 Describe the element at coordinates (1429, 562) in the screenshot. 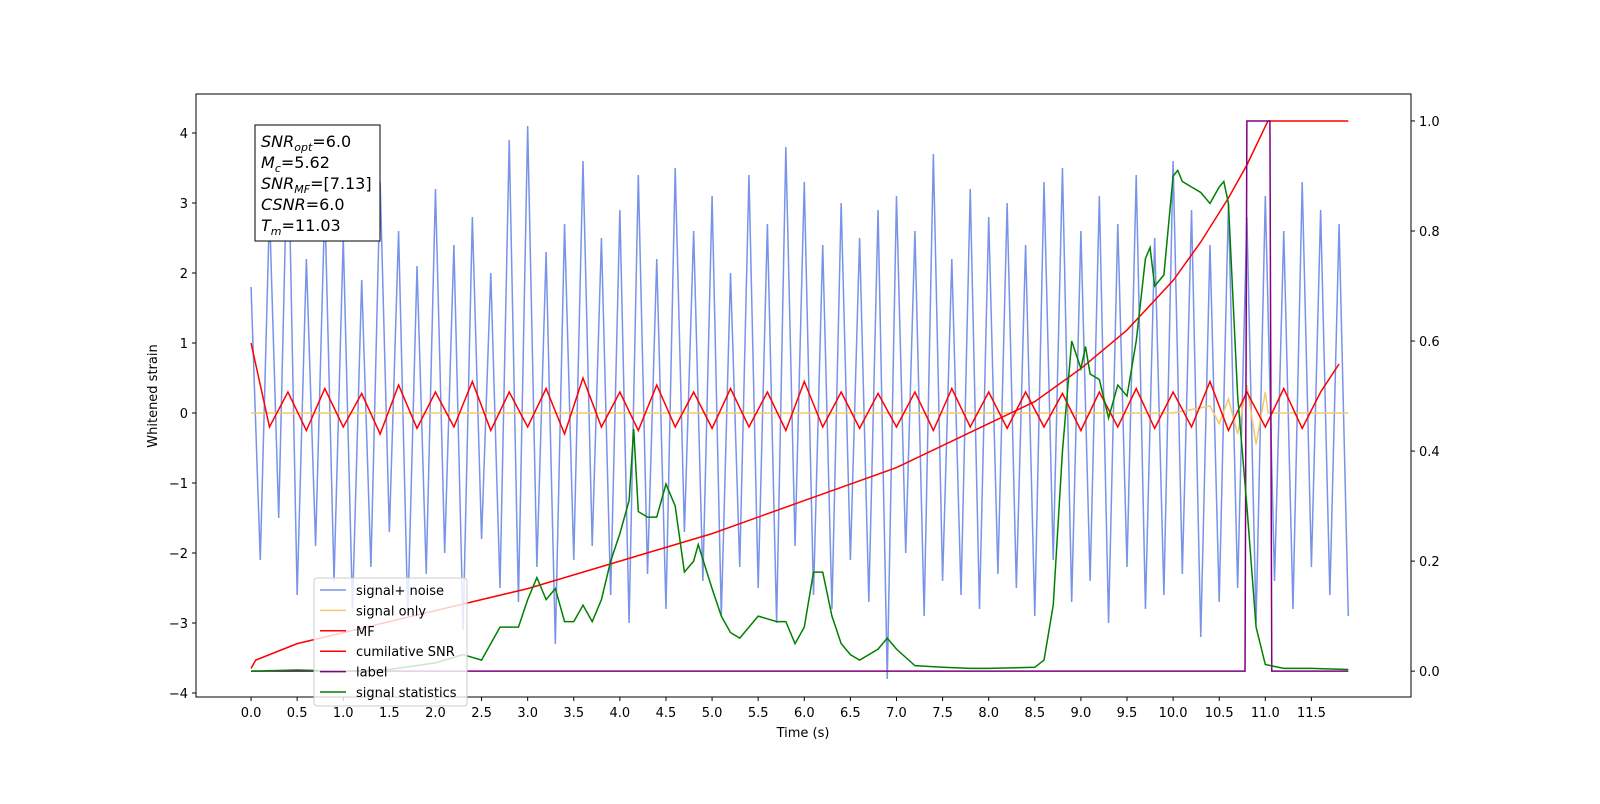

I see `y2-tick-label: 0.2` at that location.